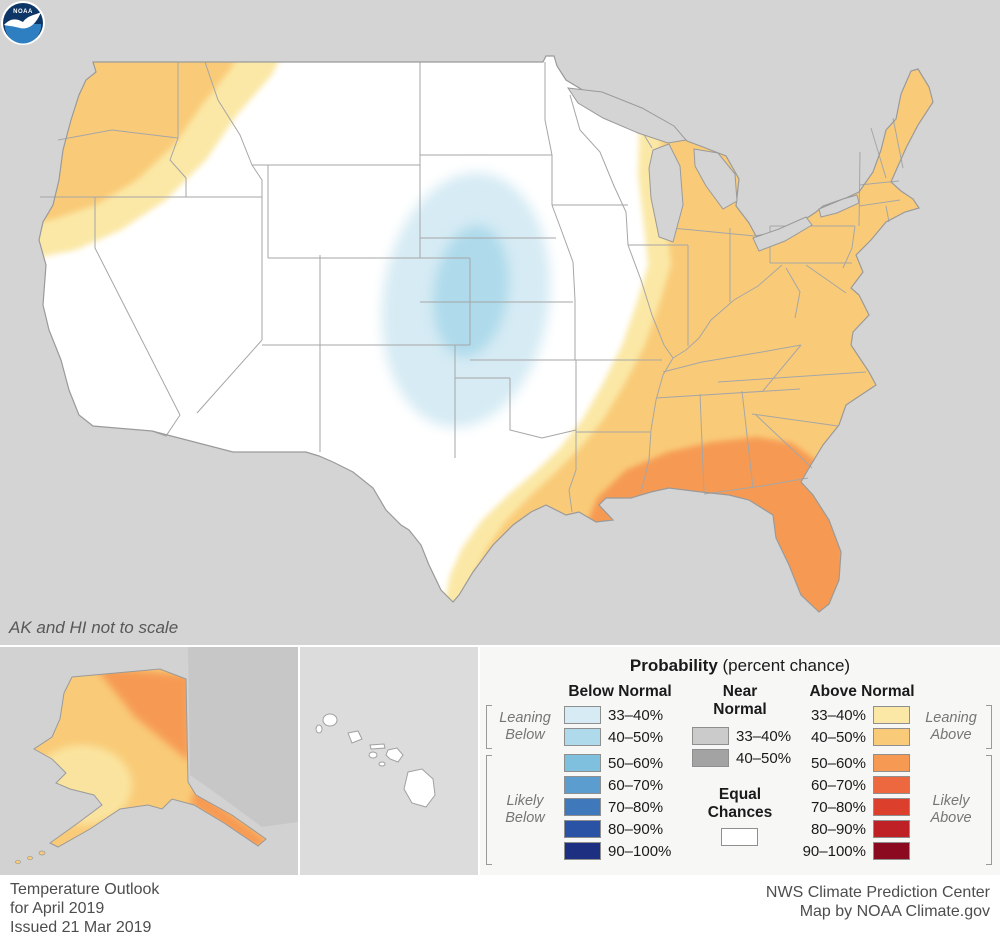 The height and width of the screenshot is (938, 1000). I want to click on alaska-above-50-60-northeast, so click(142, 715).